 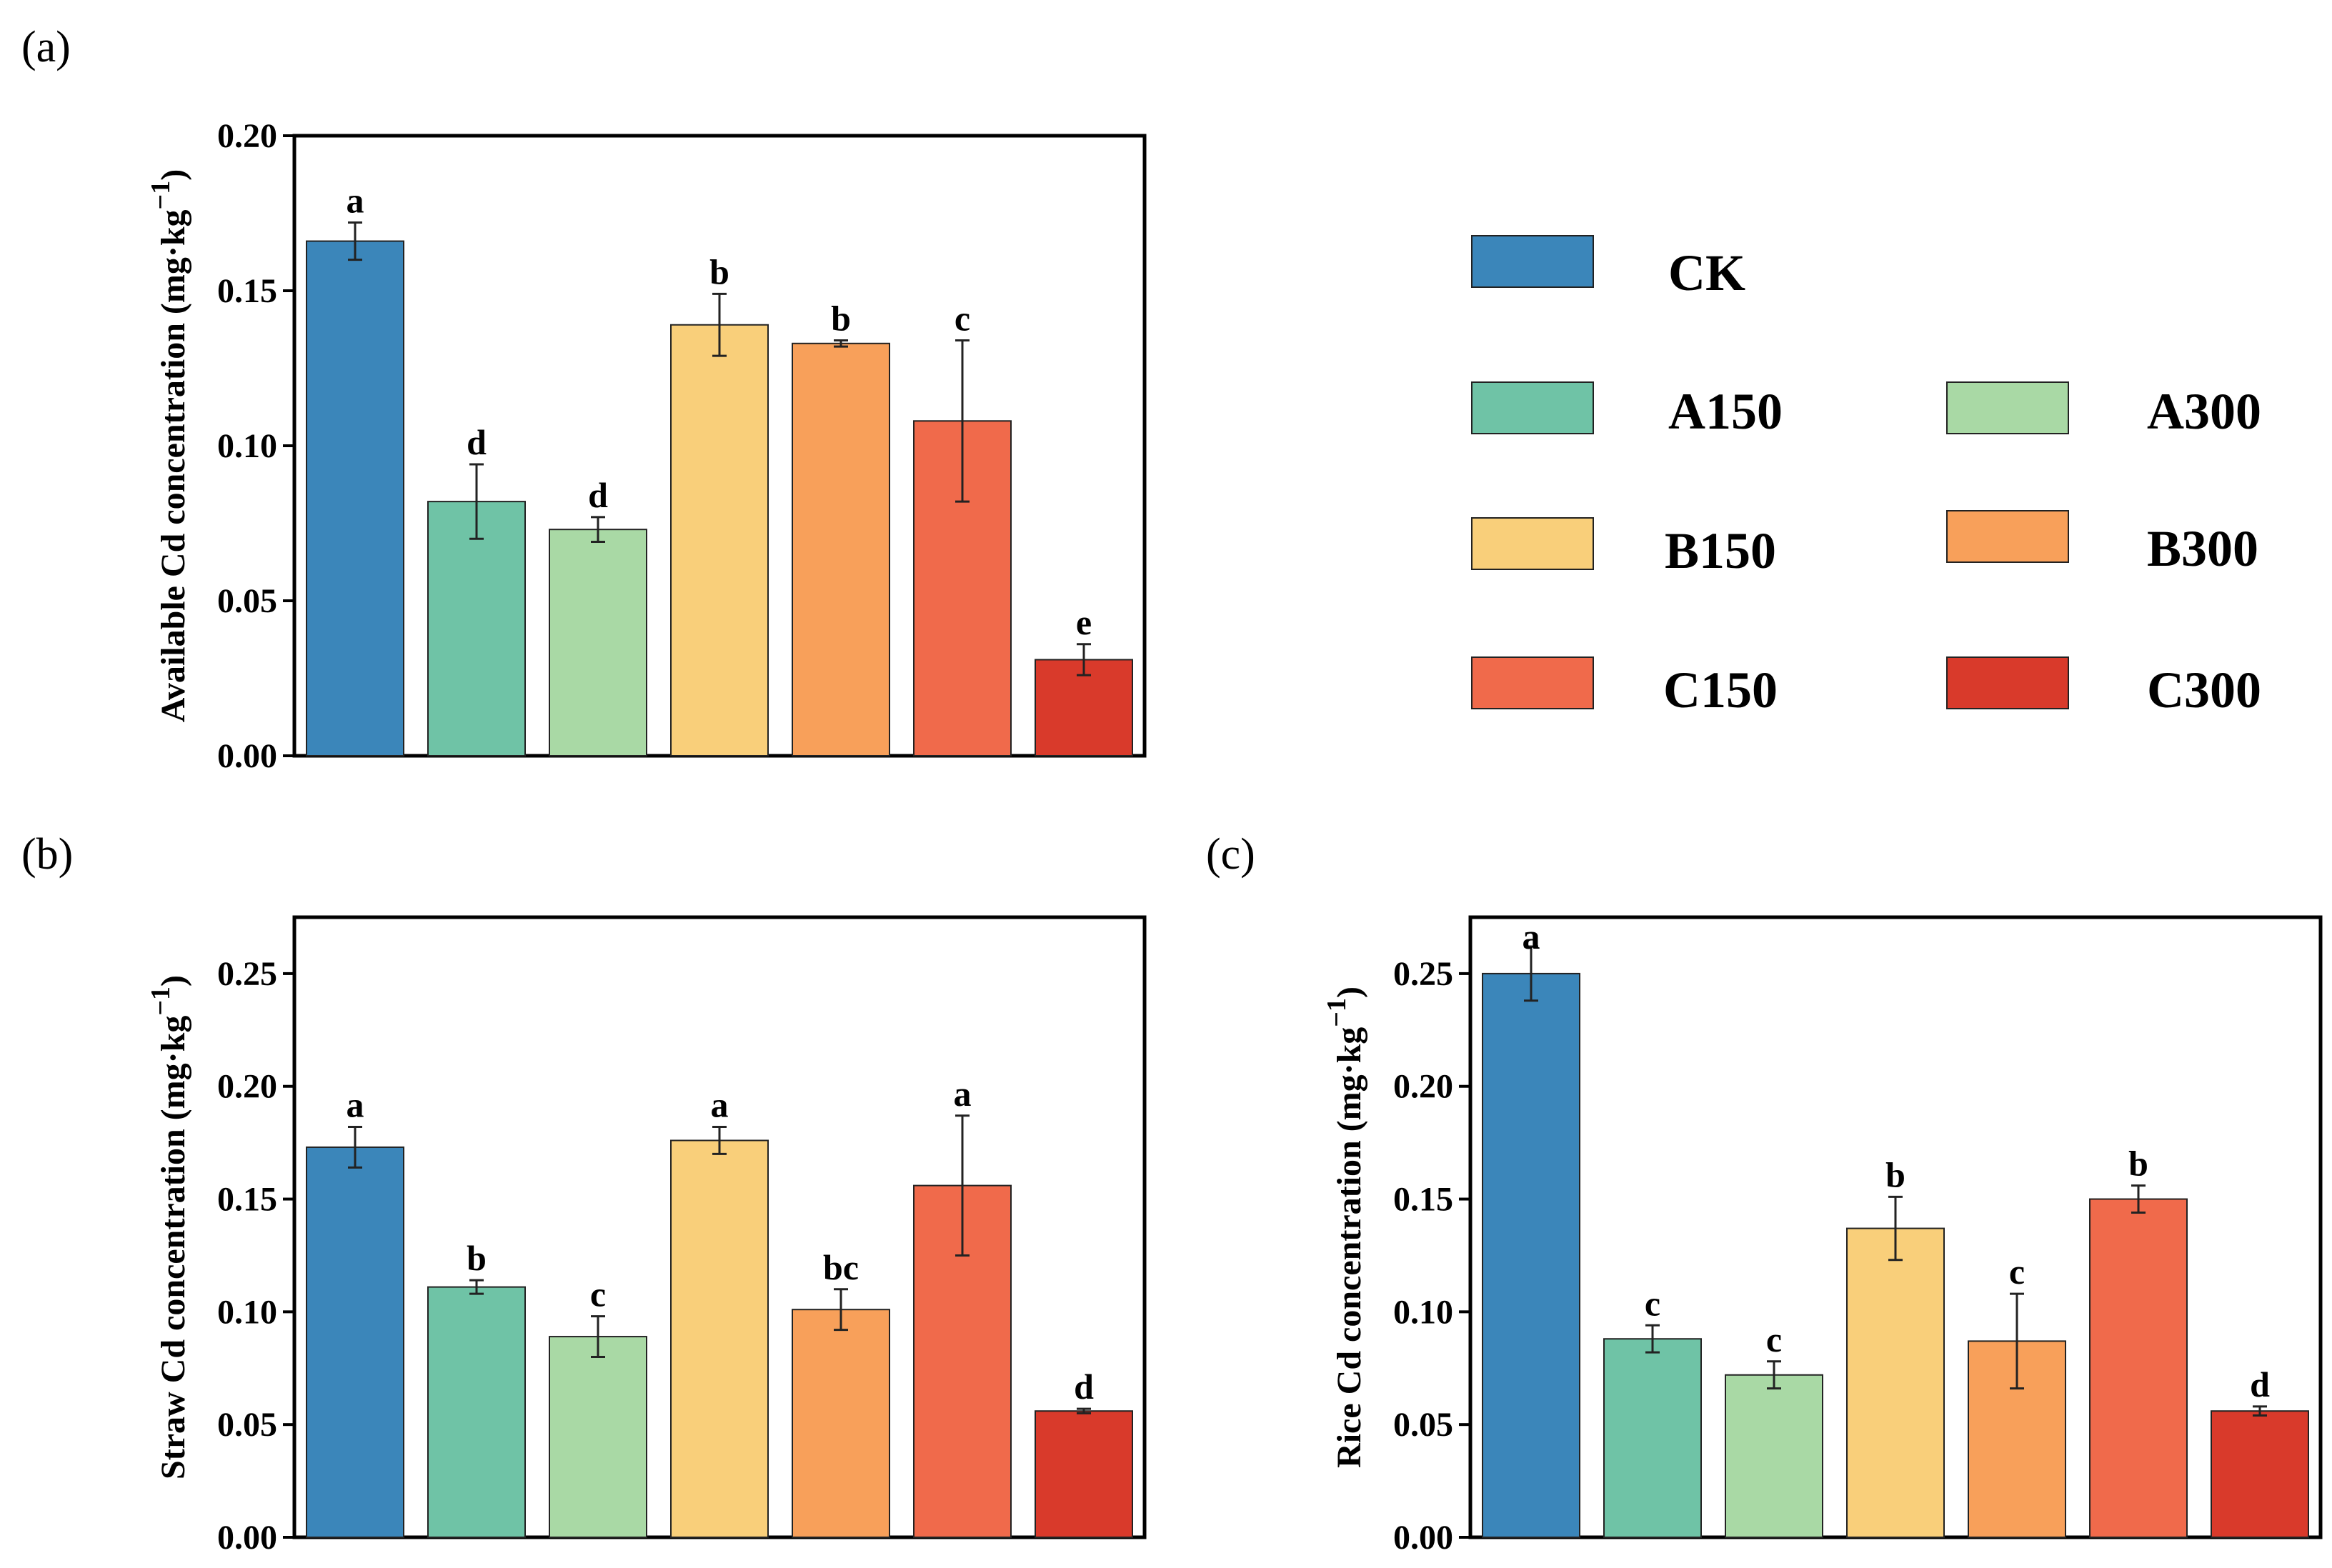 What do you see at coordinates (46, 47) in the screenshot?
I see `panel-label: (a)` at bounding box center [46, 47].